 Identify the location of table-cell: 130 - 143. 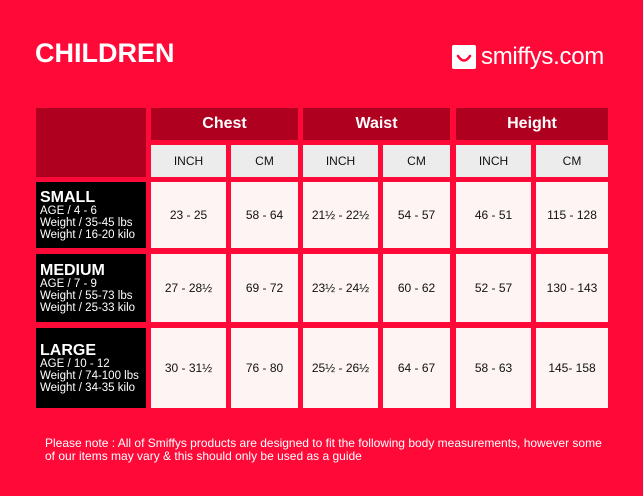
(572, 288).